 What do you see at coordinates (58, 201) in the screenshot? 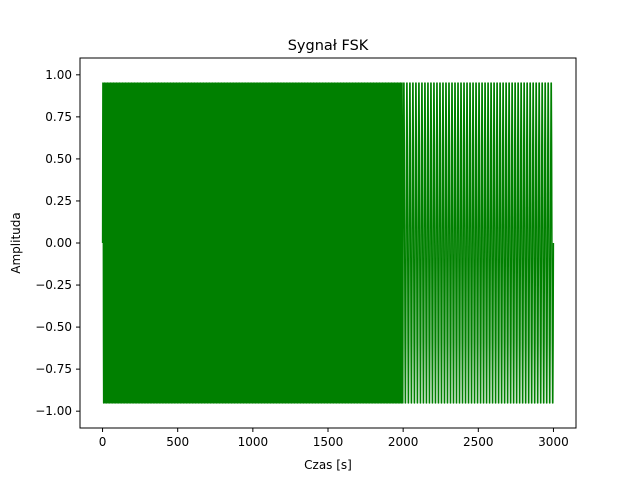
I see `y-tick-label: 0.25` at bounding box center [58, 201].